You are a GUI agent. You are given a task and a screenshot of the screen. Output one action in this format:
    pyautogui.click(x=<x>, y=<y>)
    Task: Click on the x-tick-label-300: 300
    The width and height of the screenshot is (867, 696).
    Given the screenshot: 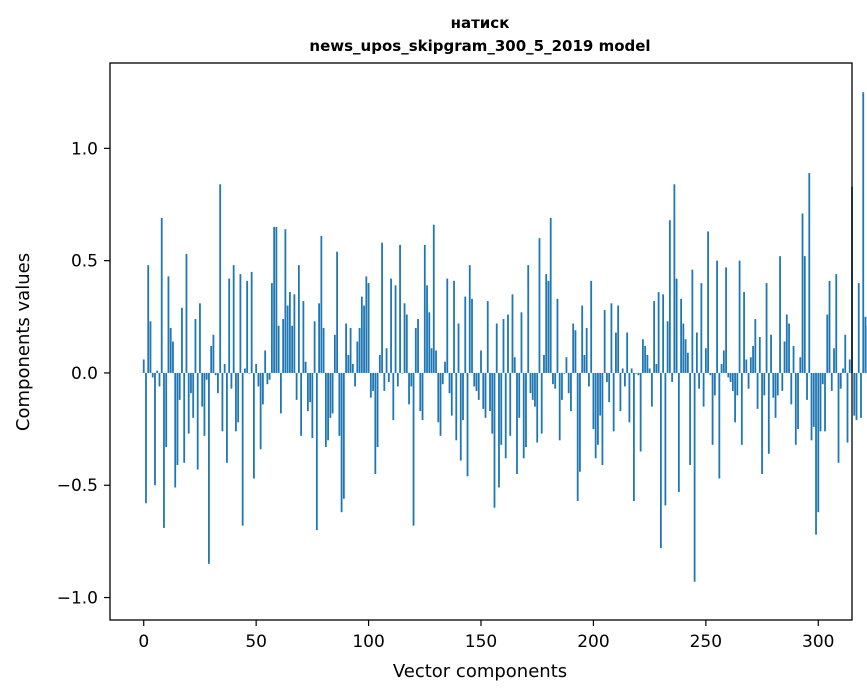 What is the action you would take?
    pyautogui.click(x=818, y=642)
    